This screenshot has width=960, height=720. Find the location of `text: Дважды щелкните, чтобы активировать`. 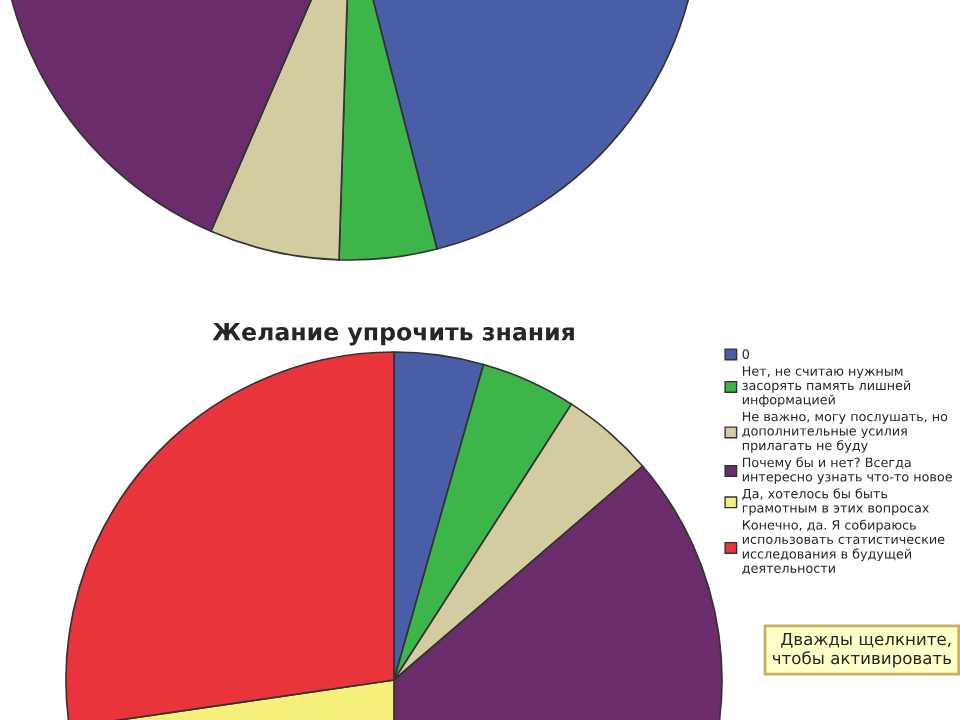

text: Дважды щелкните, чтобы активировать is located at coordinates (862, 650).